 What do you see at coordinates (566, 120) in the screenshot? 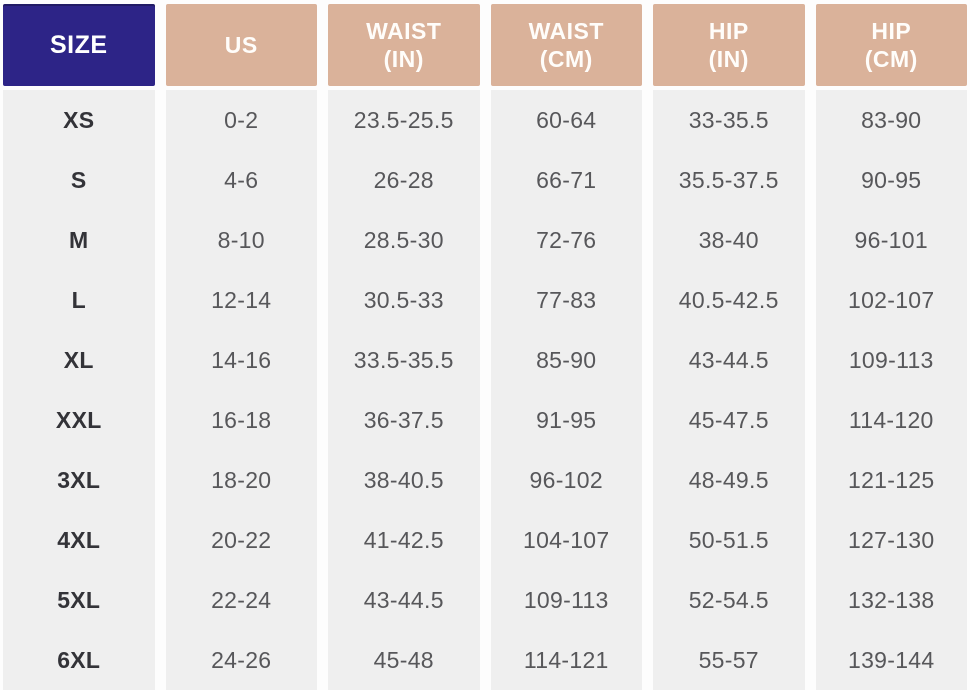
I see `cell-waist-cm: 60-64` at bounding box center [566, 120].